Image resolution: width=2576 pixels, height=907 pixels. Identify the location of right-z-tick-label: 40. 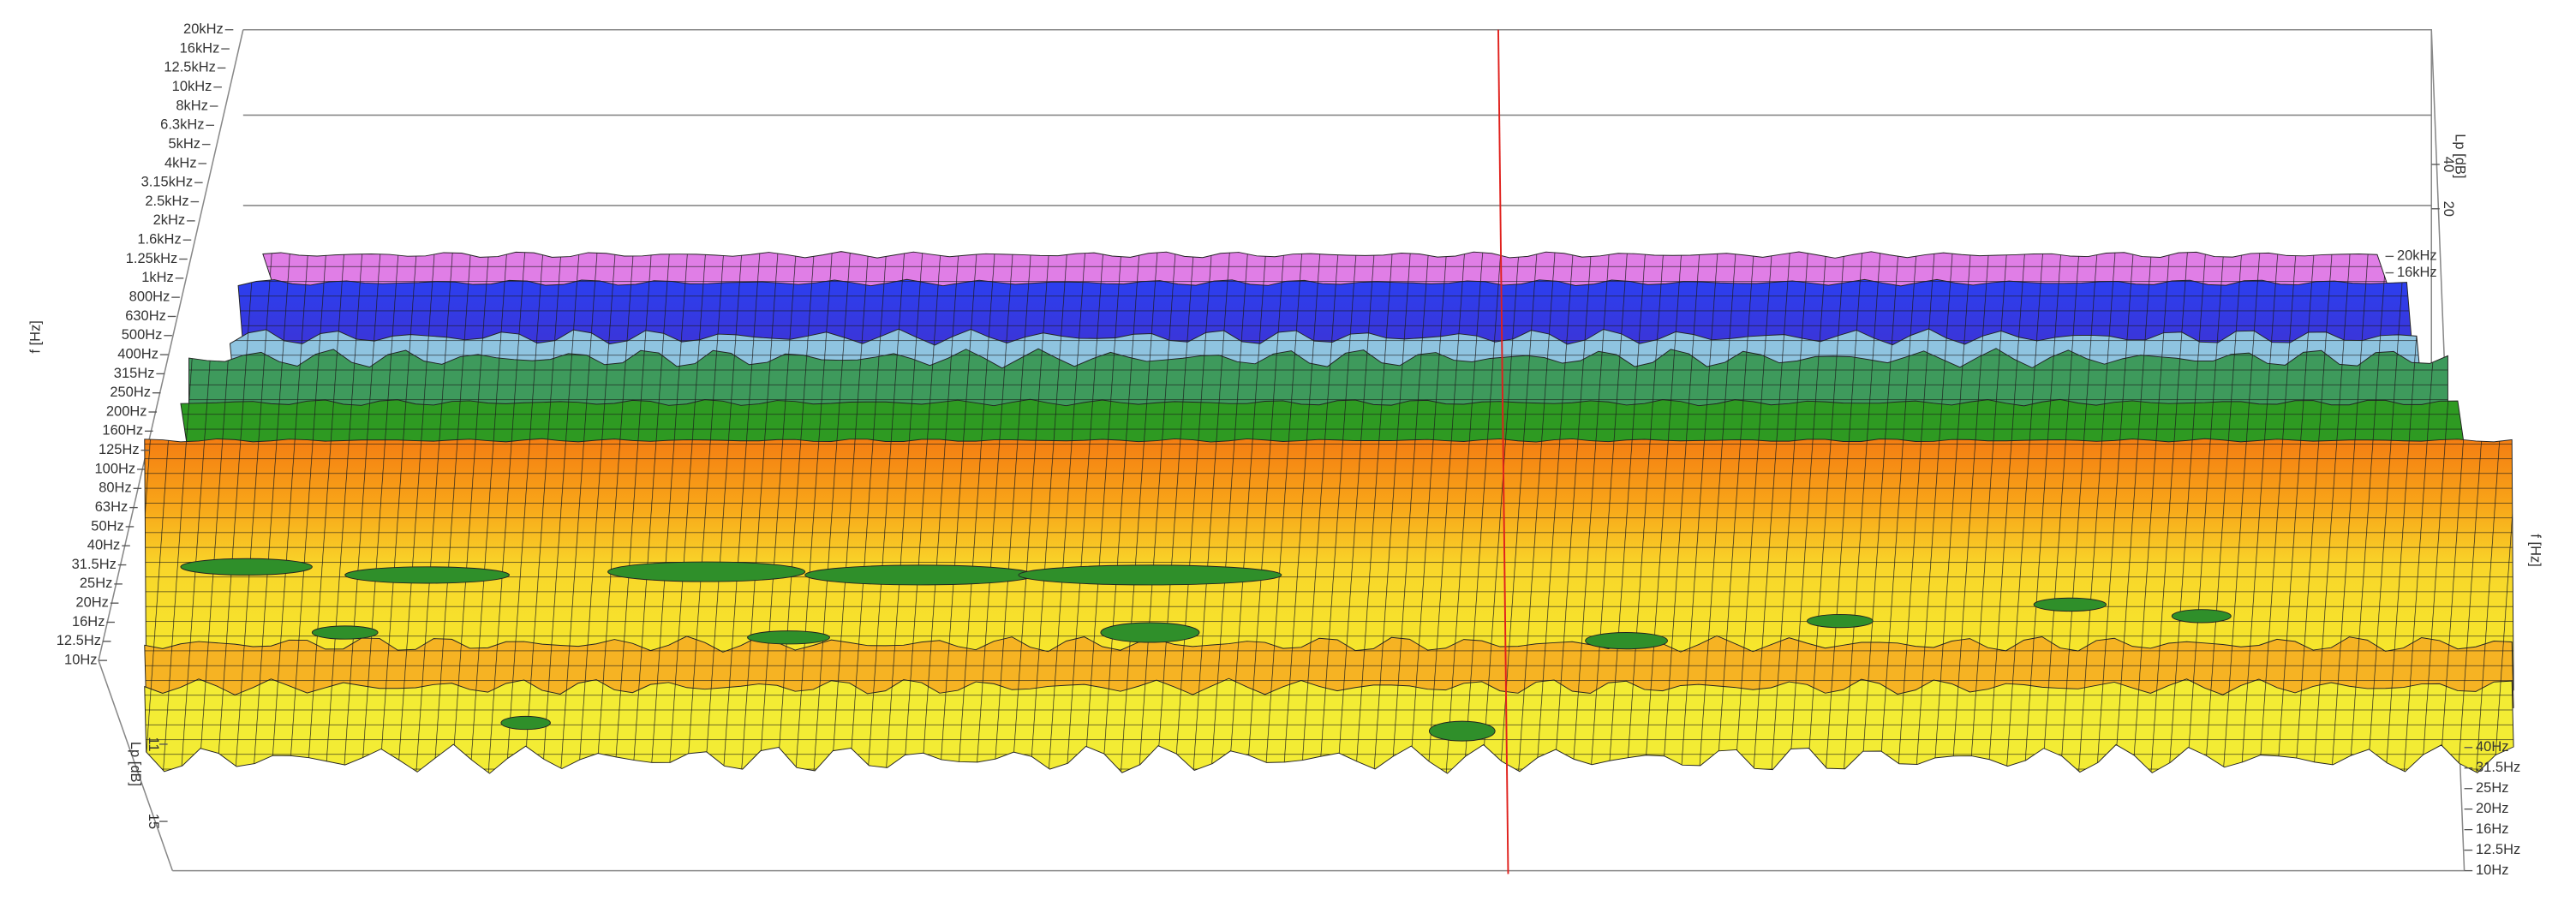
(2448, 164).